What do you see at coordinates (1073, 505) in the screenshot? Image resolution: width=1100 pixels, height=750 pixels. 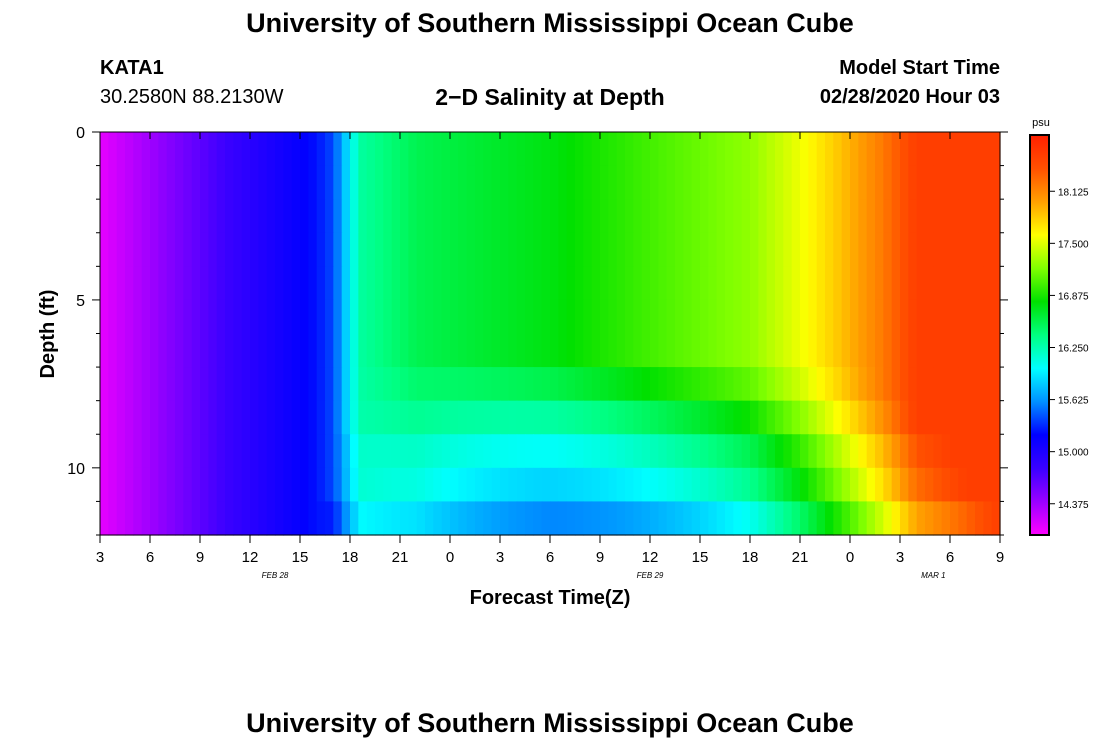 I see `colorbar-tick-label: 14.375` at bounding box center [1073, 505].